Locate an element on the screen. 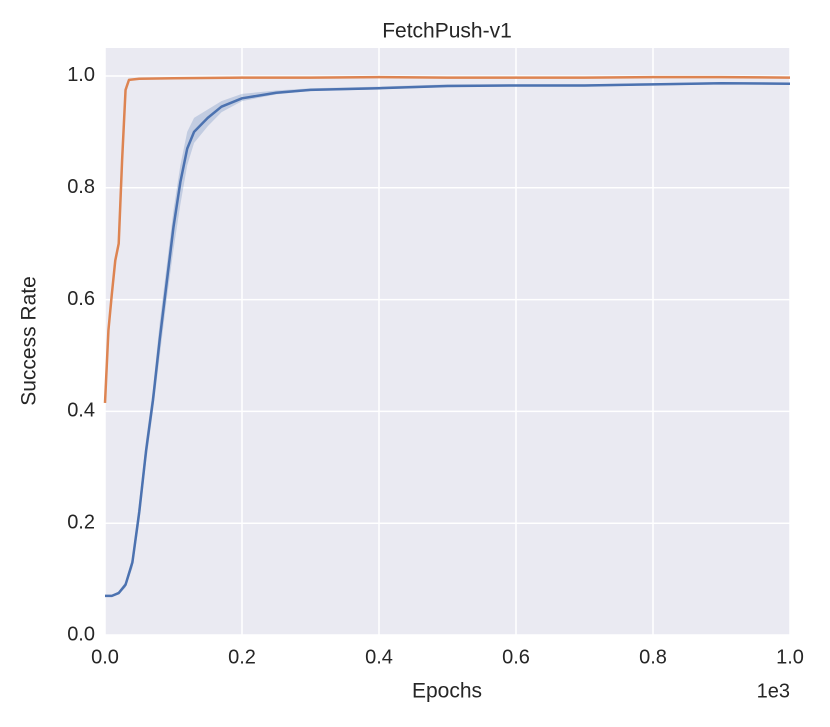  y-tick-label: 0.2 is located at coordinates (81, 522).